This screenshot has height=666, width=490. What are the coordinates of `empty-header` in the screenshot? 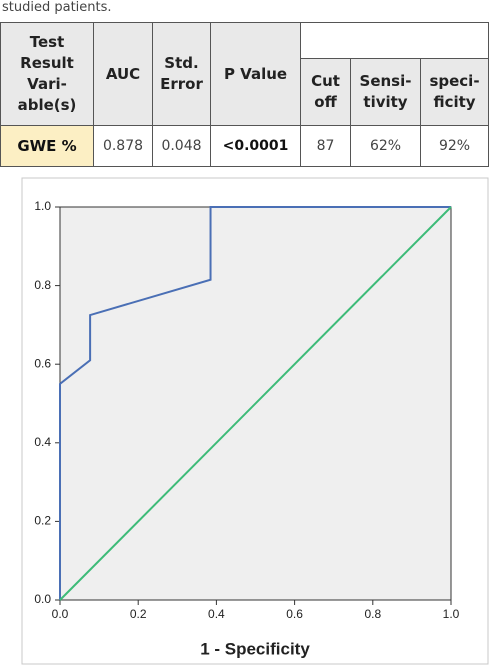 It's located at (394, 40).